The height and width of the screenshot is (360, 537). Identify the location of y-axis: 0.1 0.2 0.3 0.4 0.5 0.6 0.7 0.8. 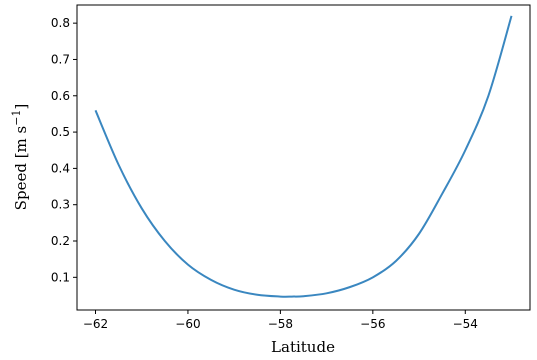
(64, 150).